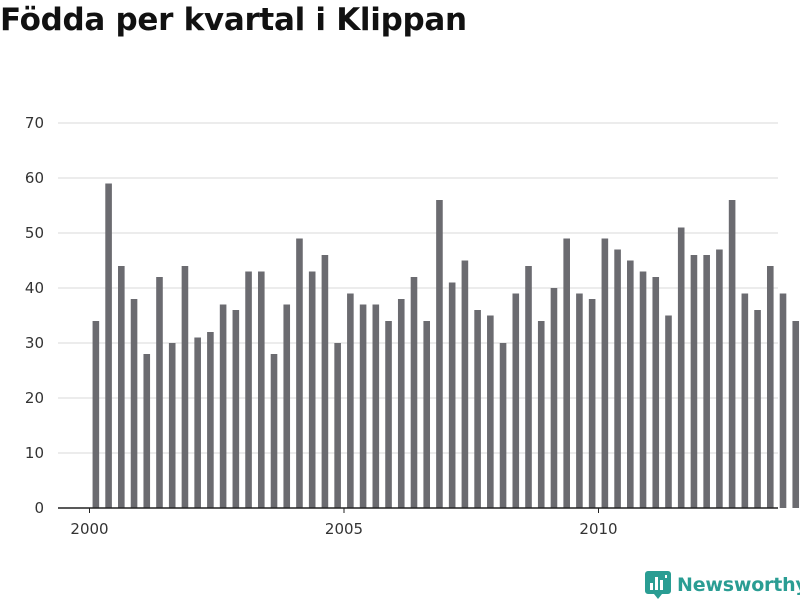 The height and width of the screenshot is (600, 800). Describe the element at coordinates (658, 585) in the screenshot. I see `newsworthy-logo-icon` at that location.